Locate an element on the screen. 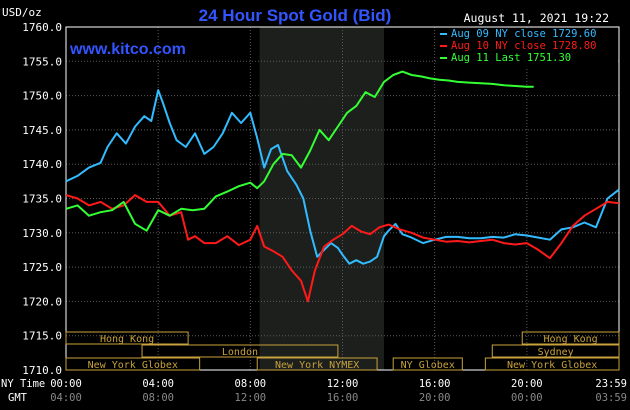 The height and width of the screenshot is (410, 630). x-tick-label-ny: 12:00 is located at coordinates (343, 384).